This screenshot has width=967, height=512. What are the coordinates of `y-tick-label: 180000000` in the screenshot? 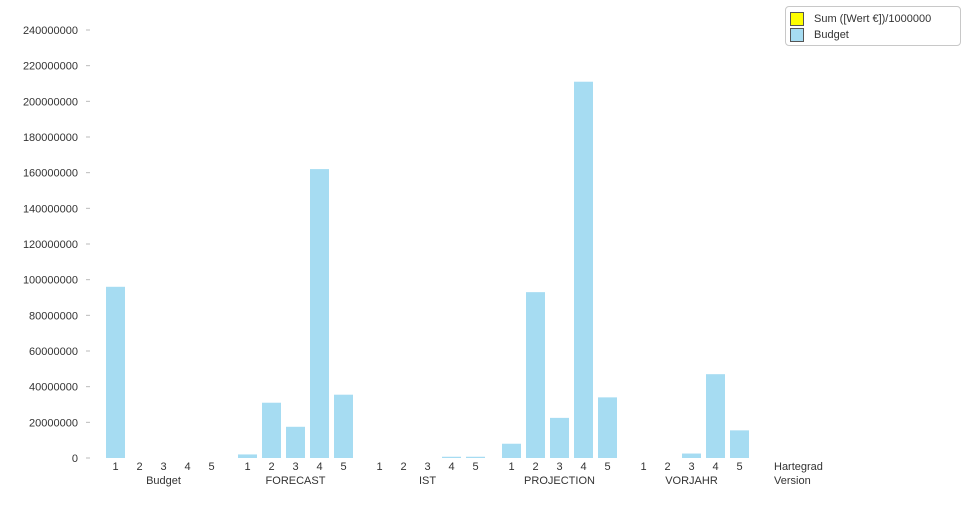 It's located at (50, 138).